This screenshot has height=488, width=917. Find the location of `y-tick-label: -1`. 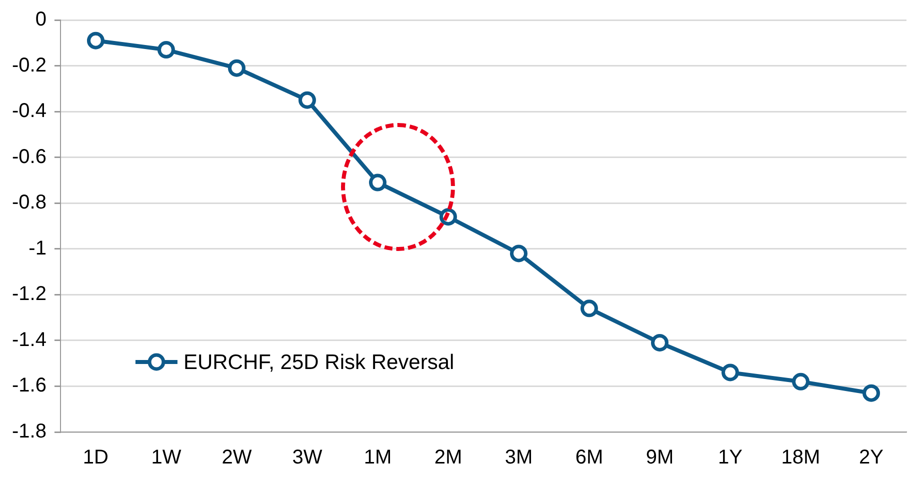

y-tick-label: -1 is located at coordinates (37, 248).